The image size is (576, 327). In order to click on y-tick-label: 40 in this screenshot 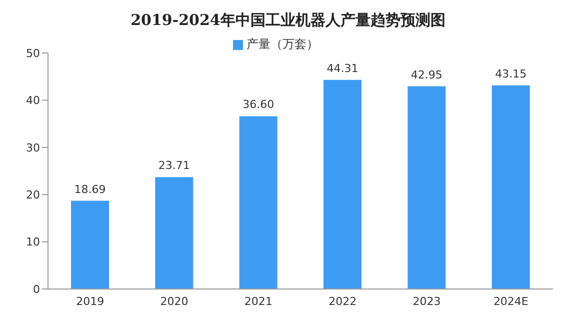, I will do `click(33, 101)`.